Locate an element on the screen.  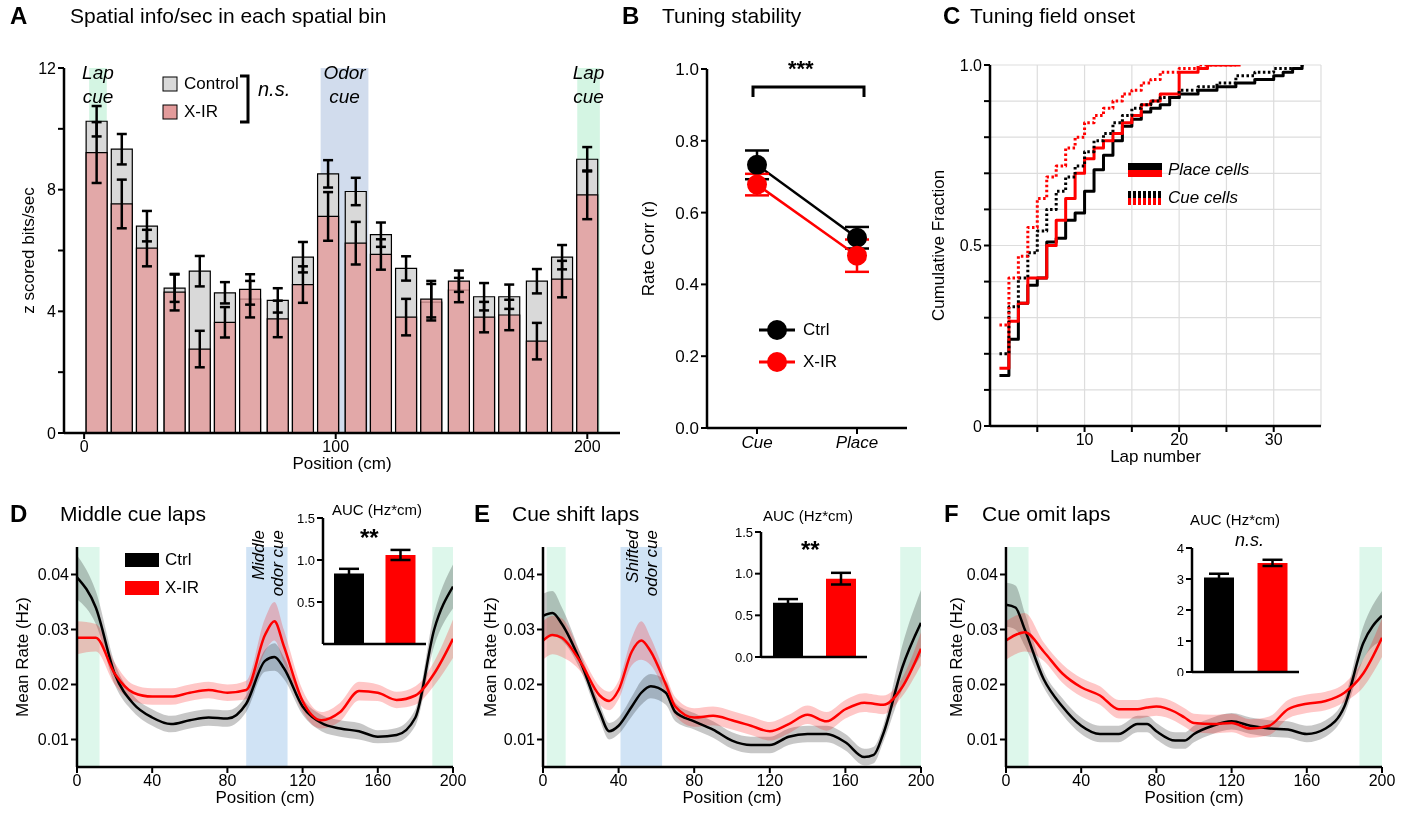
x-axis-title: Lap number is located at coordinates (1156, 456).